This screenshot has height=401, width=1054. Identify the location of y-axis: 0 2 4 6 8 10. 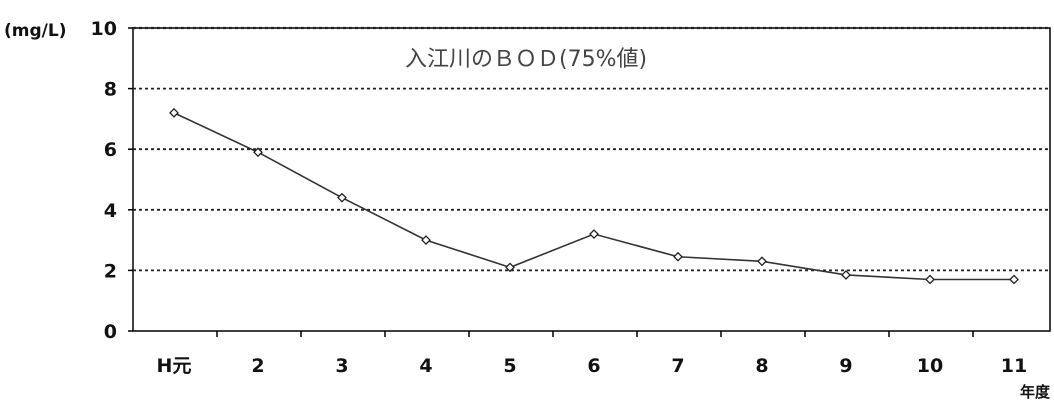
(112, 180).